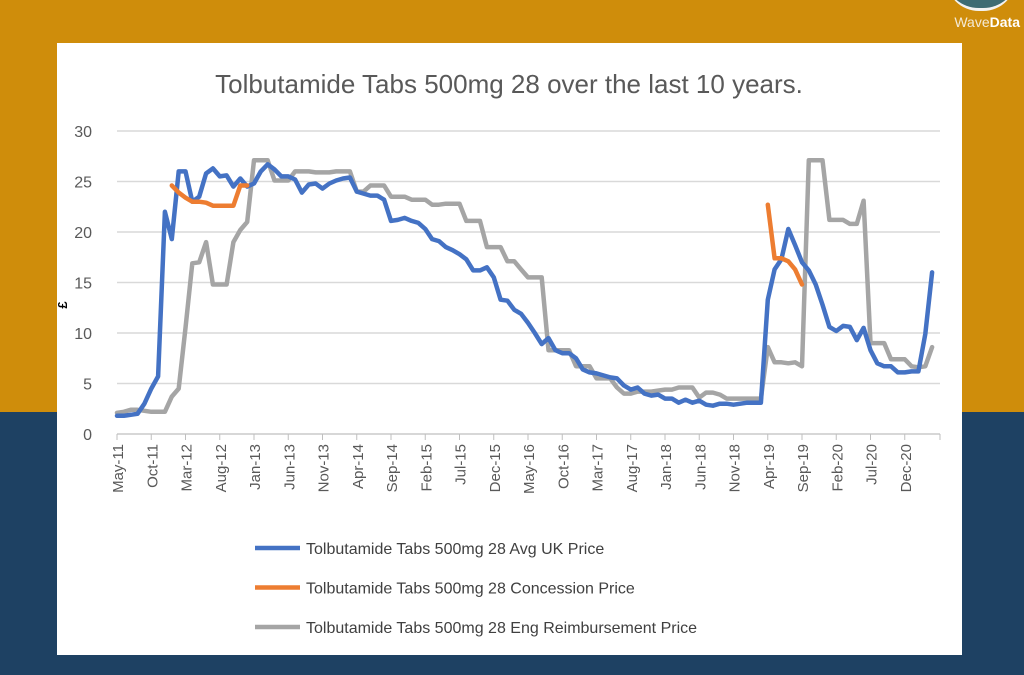  I want to click on logo-text-bold: Data, so click(1004, 22).